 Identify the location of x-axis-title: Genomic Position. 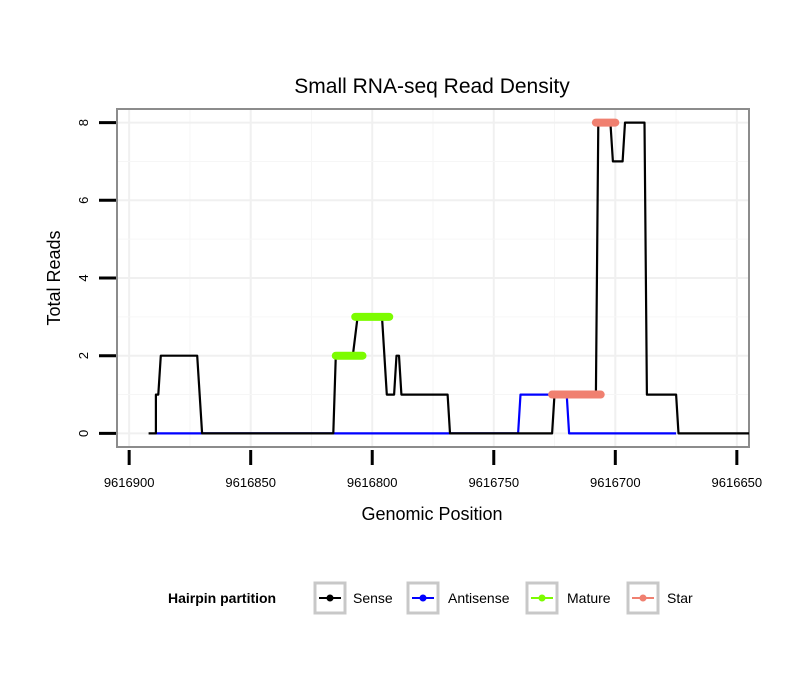
(431, 514).